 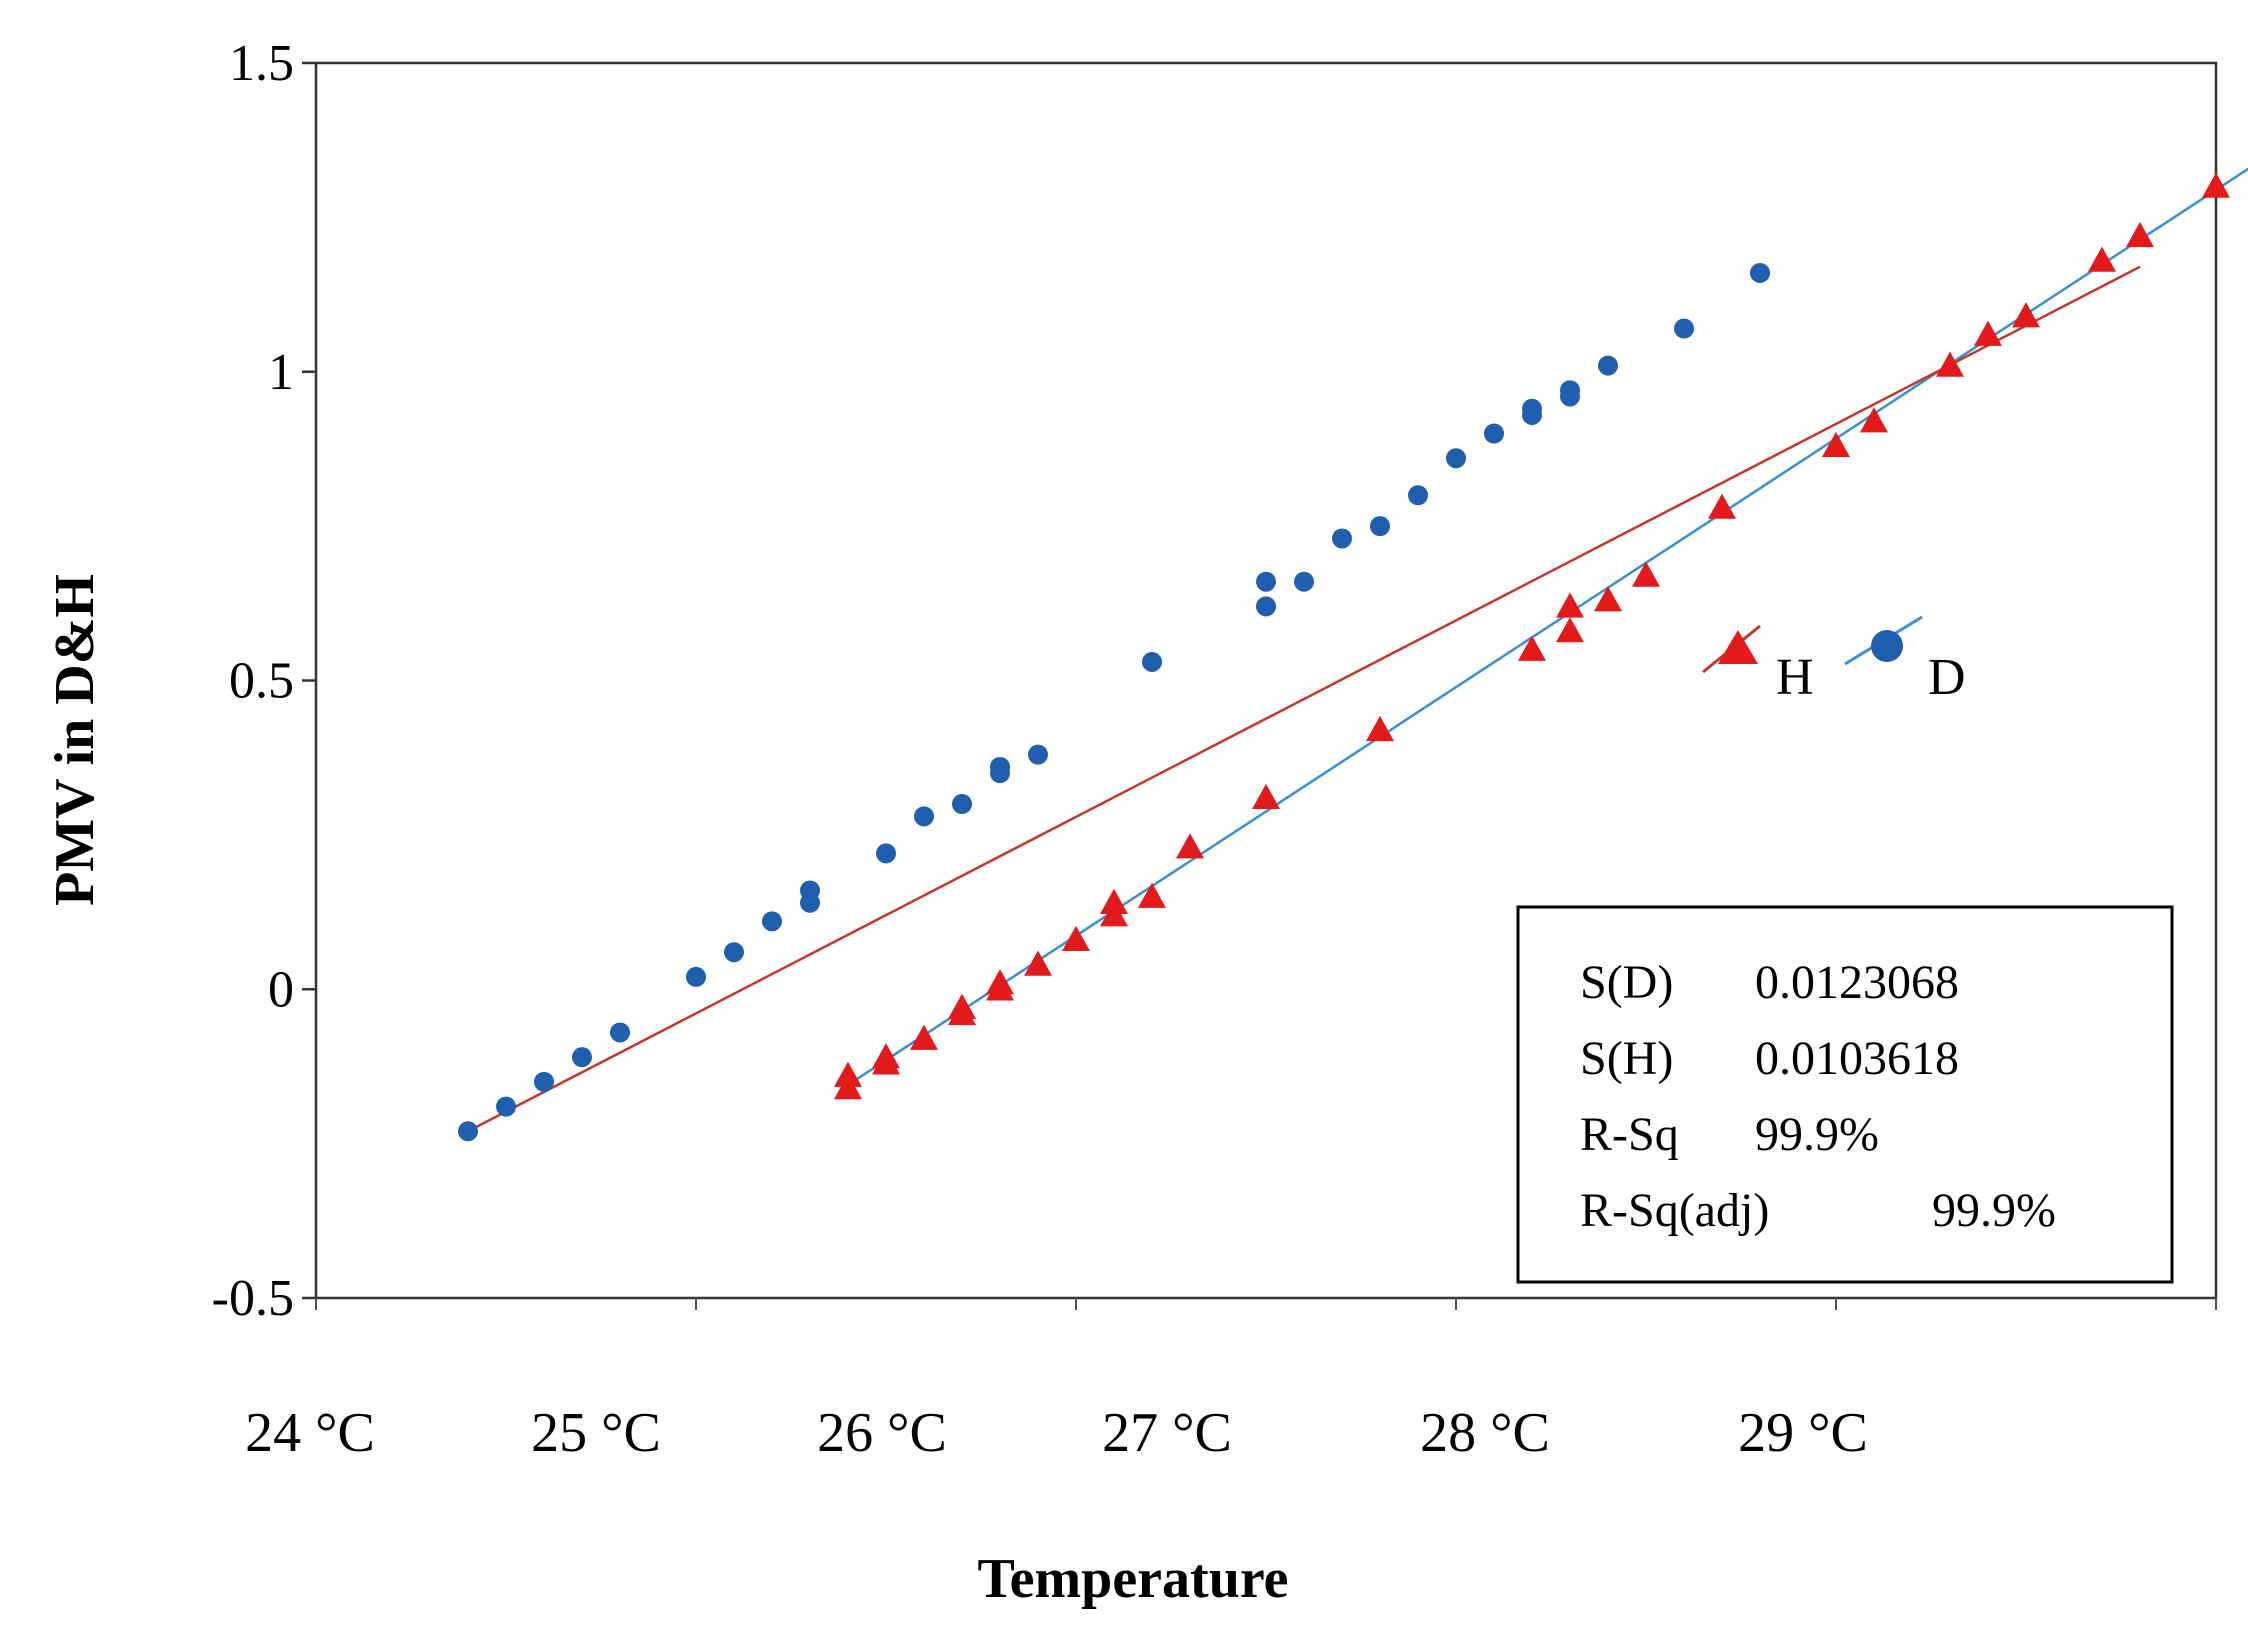 What do you see at coordinates (1947, 677) in the screenshot?
I see `legend-label-d: D` at bounding box center [1947, 677].